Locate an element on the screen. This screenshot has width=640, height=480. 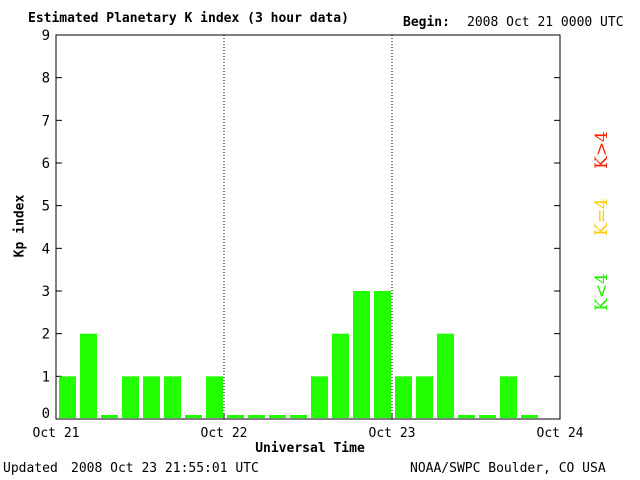
credit-text: NOAA/SWPC Boulder, CO USA is located at coordinates (508, 468).